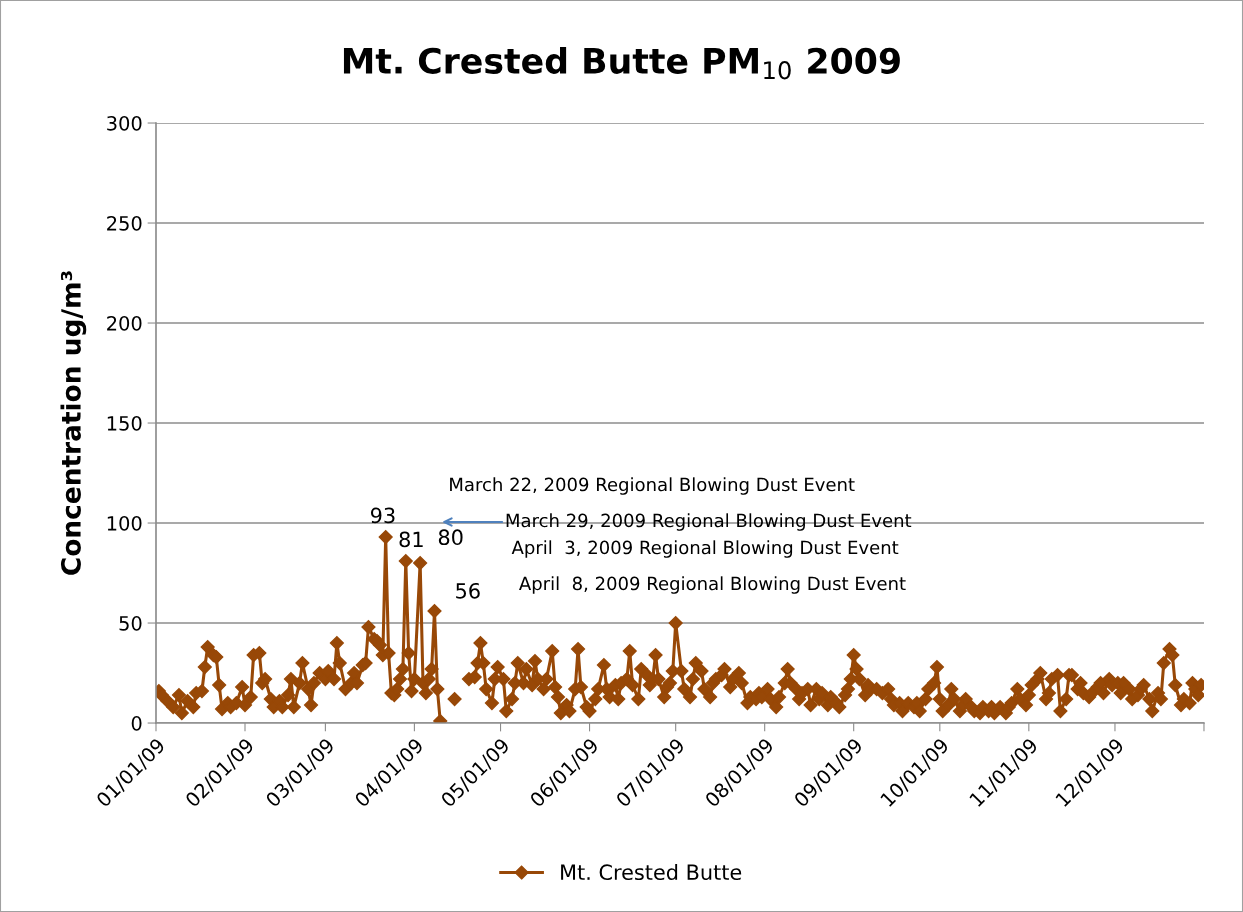 Image resolution: width=1243 pixels, height=912 pixels. What do you see at coordinates (73, 423) in the screenshot?
I see `y-axis-title: Concentration ug/m³` at bounding box center [73, 423].